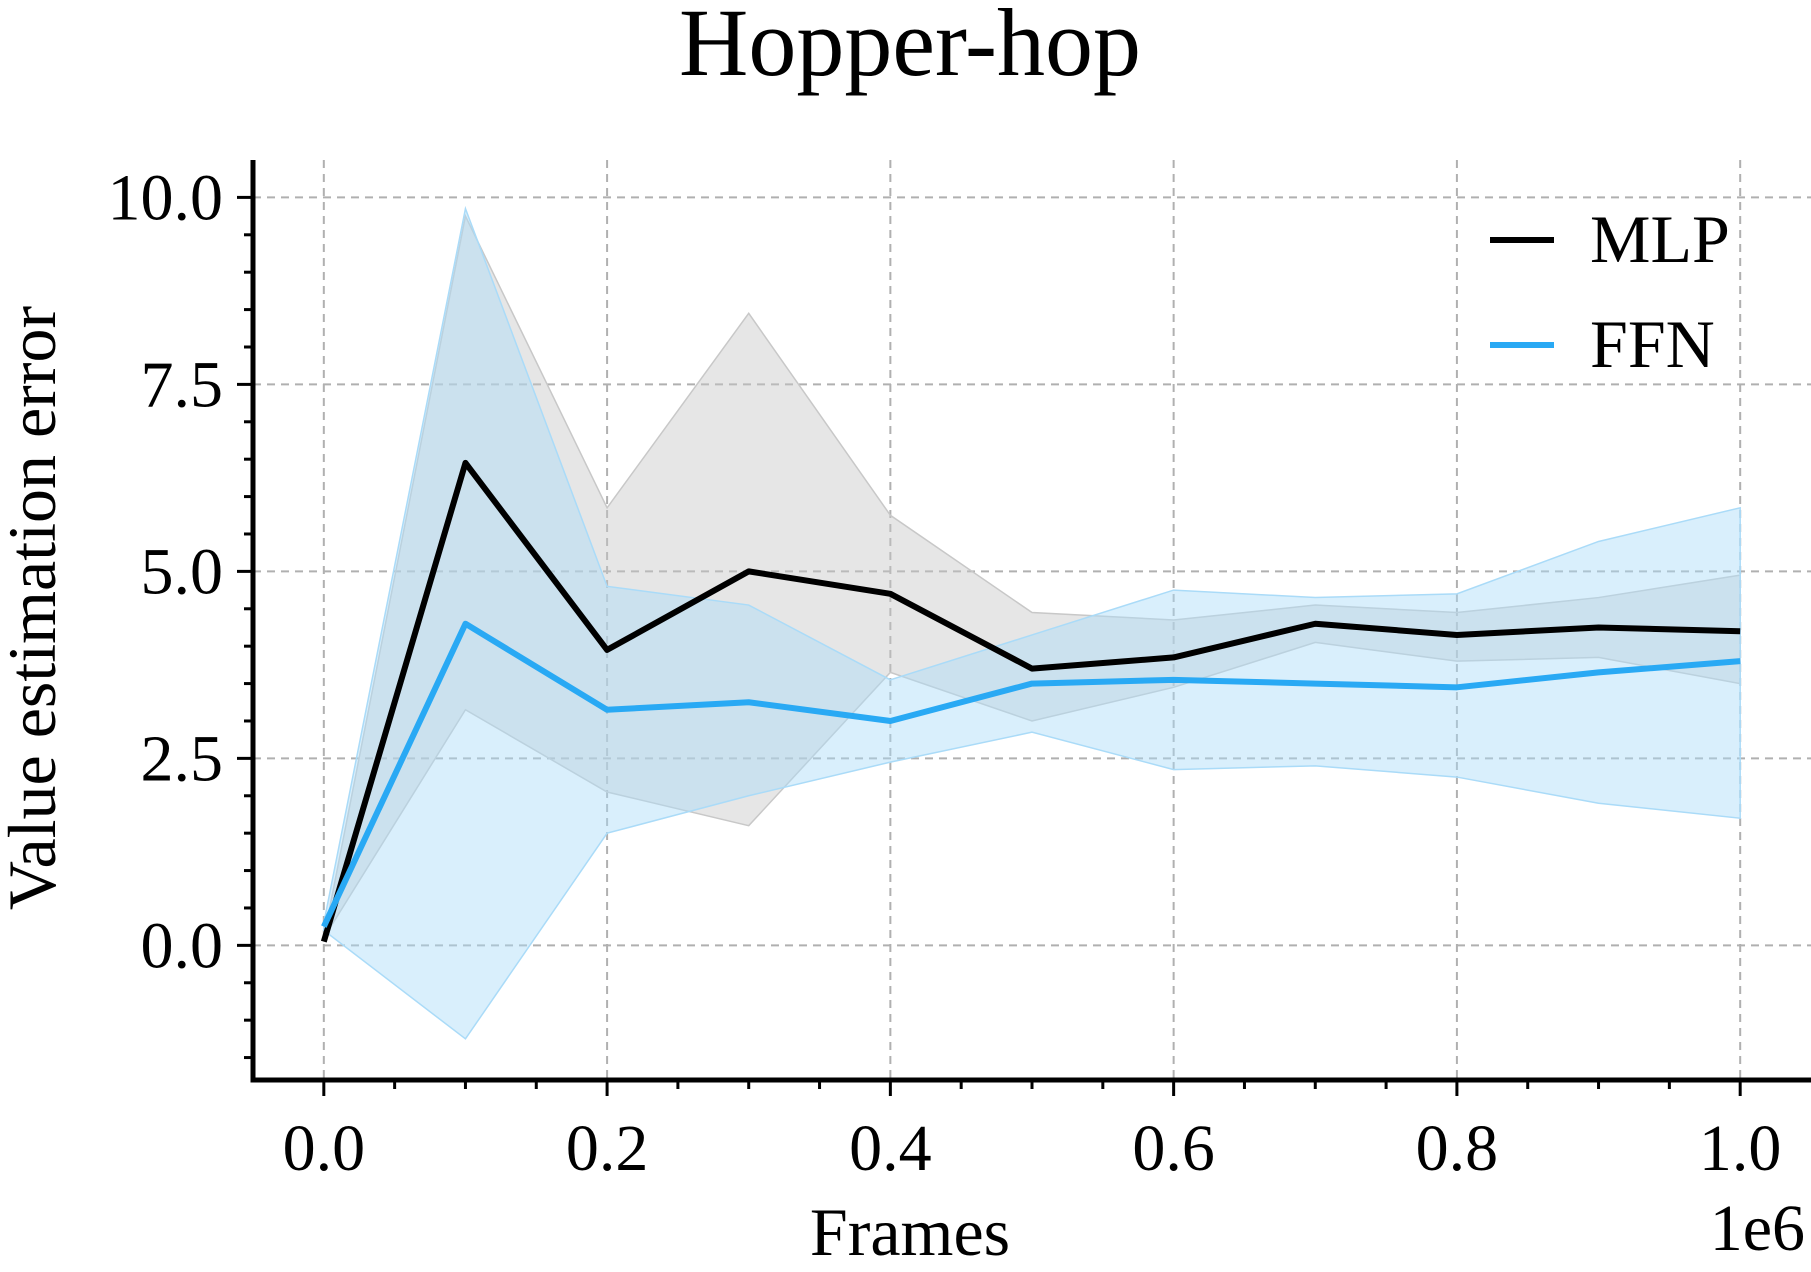 The width and height of the screenshot is (1811, 1272). I want to click on x-tick-label: 1.0, so click(1740, 1148).